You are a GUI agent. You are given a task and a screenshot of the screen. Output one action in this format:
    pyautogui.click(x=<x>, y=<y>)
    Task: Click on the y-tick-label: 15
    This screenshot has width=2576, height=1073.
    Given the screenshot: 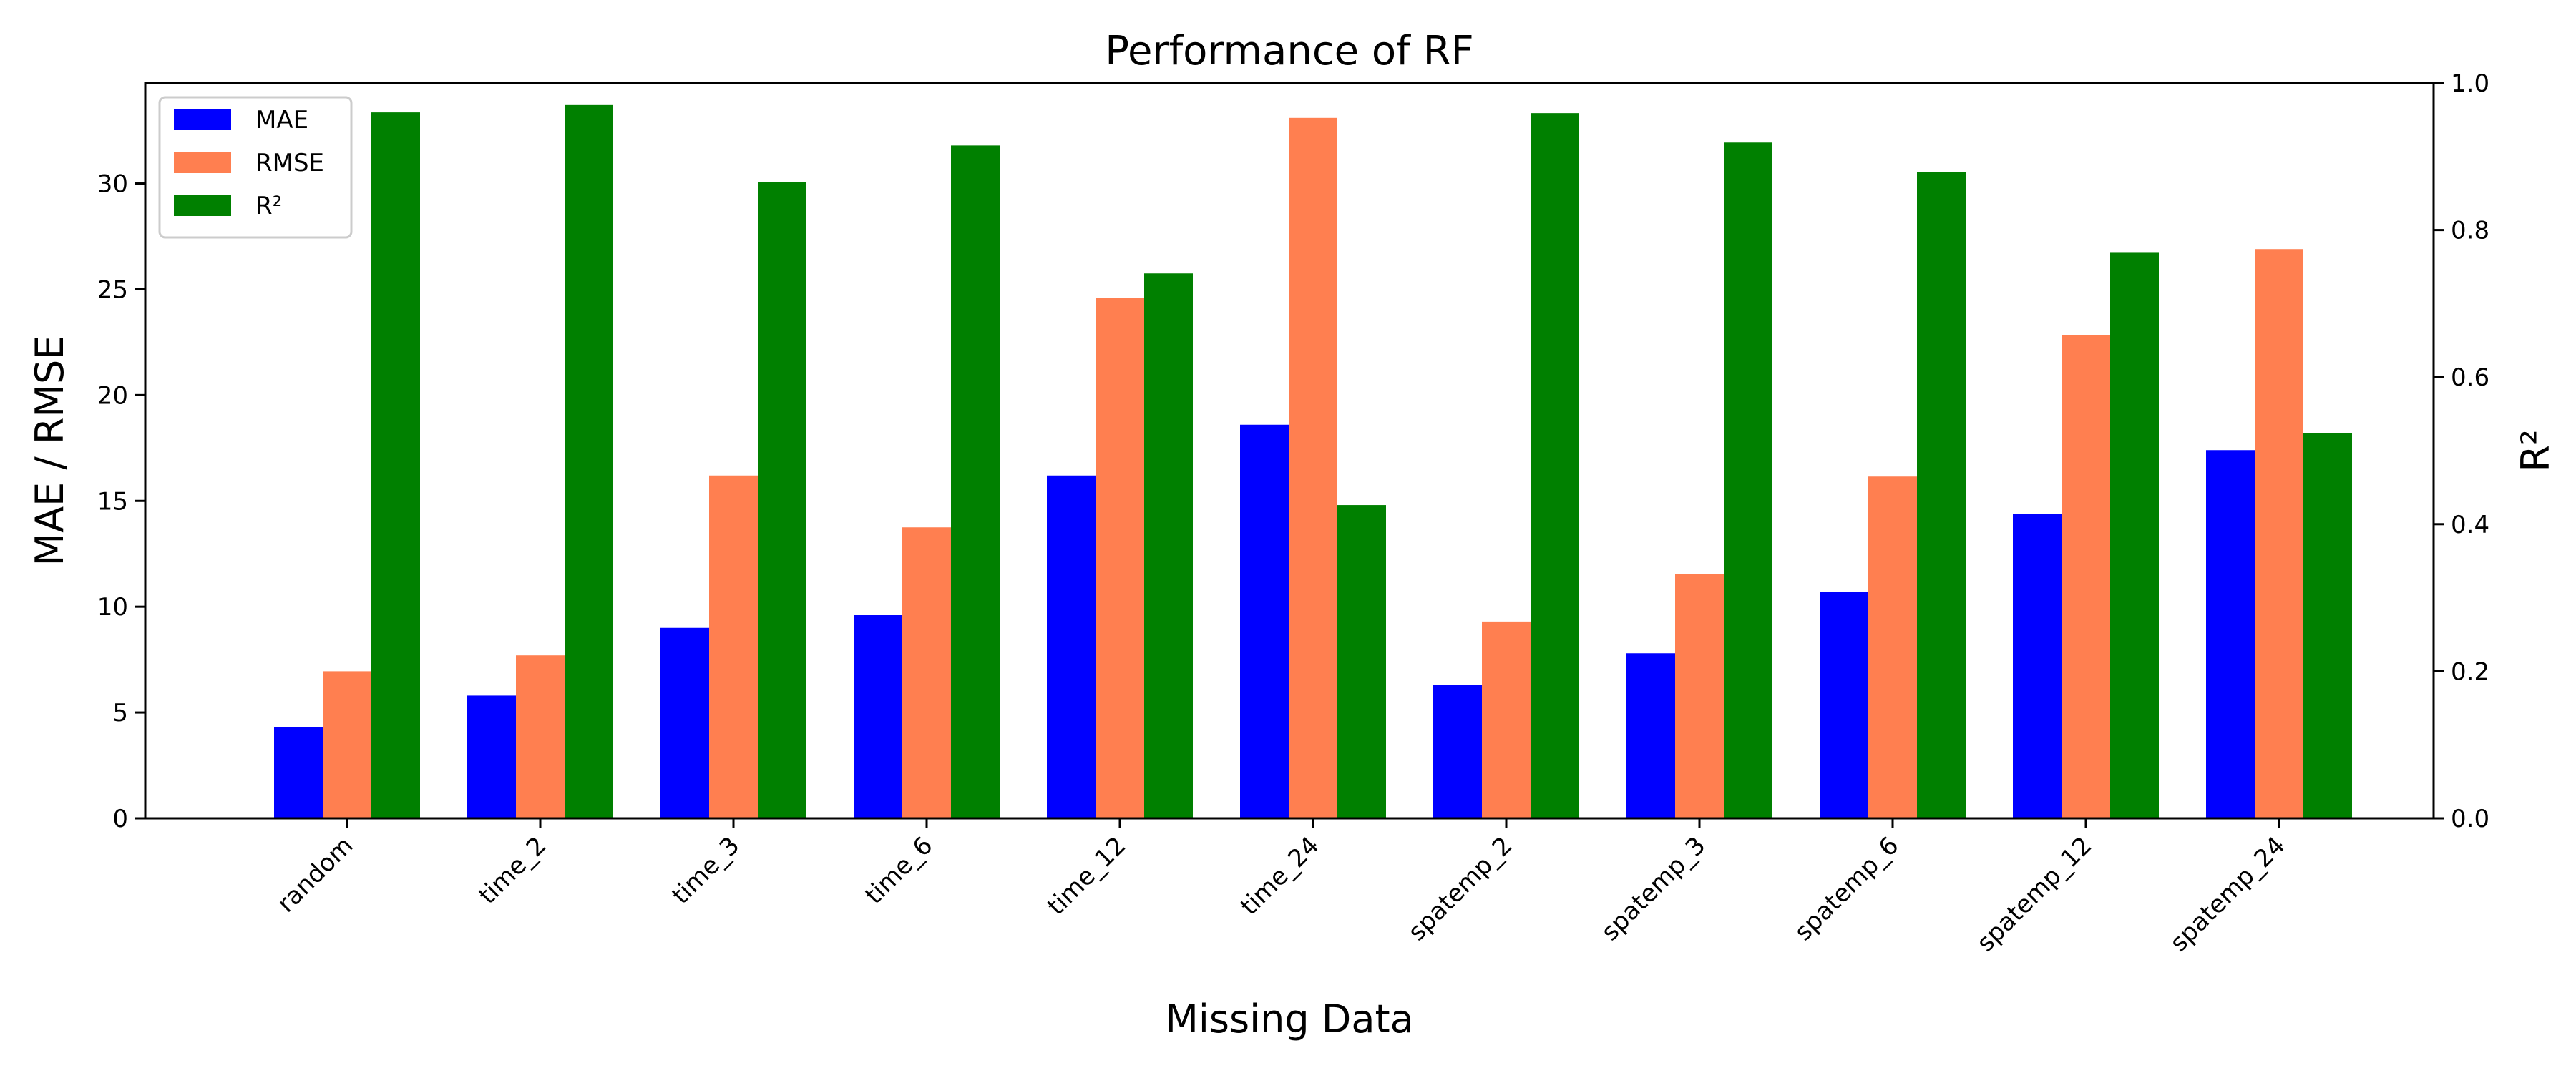 What is the action you would take?
    pyautogui.click(x=112, y=501)
    